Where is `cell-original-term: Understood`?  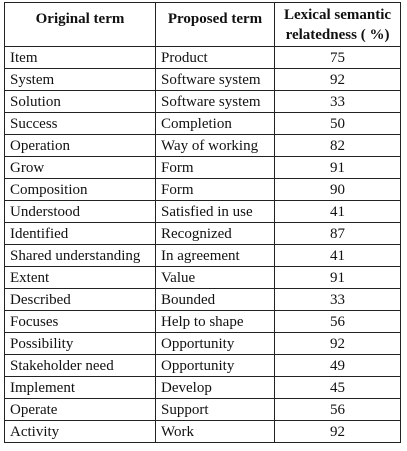 cell-original-term: Understood is located at coordinates (80, 211).